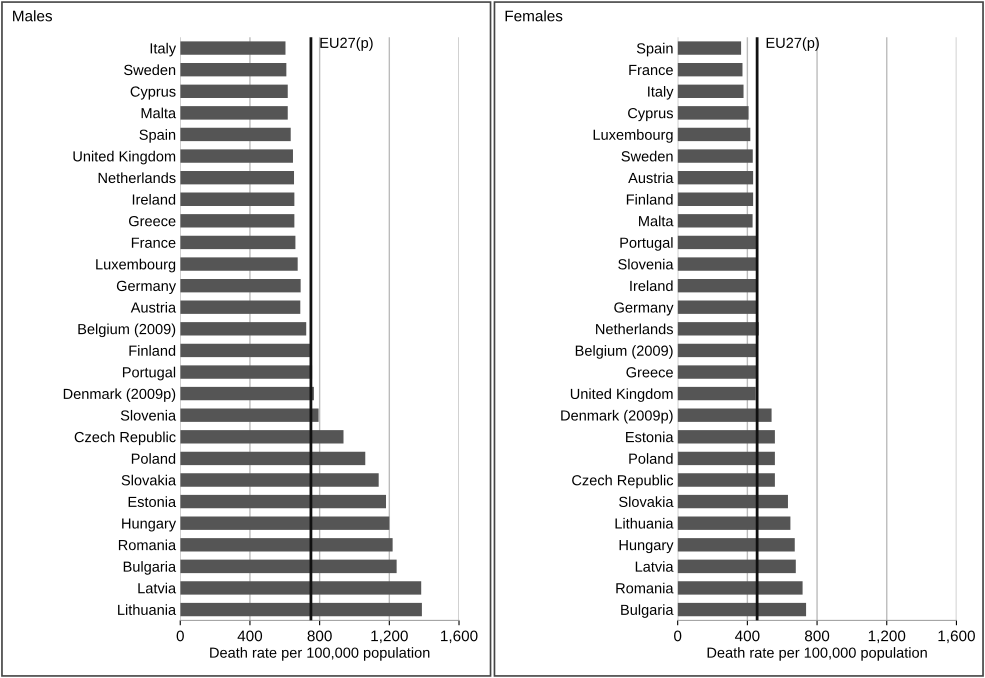 The height and width of the screenshot is (678, 985). What do you see at coordinates (152, 221) in the screenshot?
I see `y-tick-label: Greece` at bounding box center [152, 221].